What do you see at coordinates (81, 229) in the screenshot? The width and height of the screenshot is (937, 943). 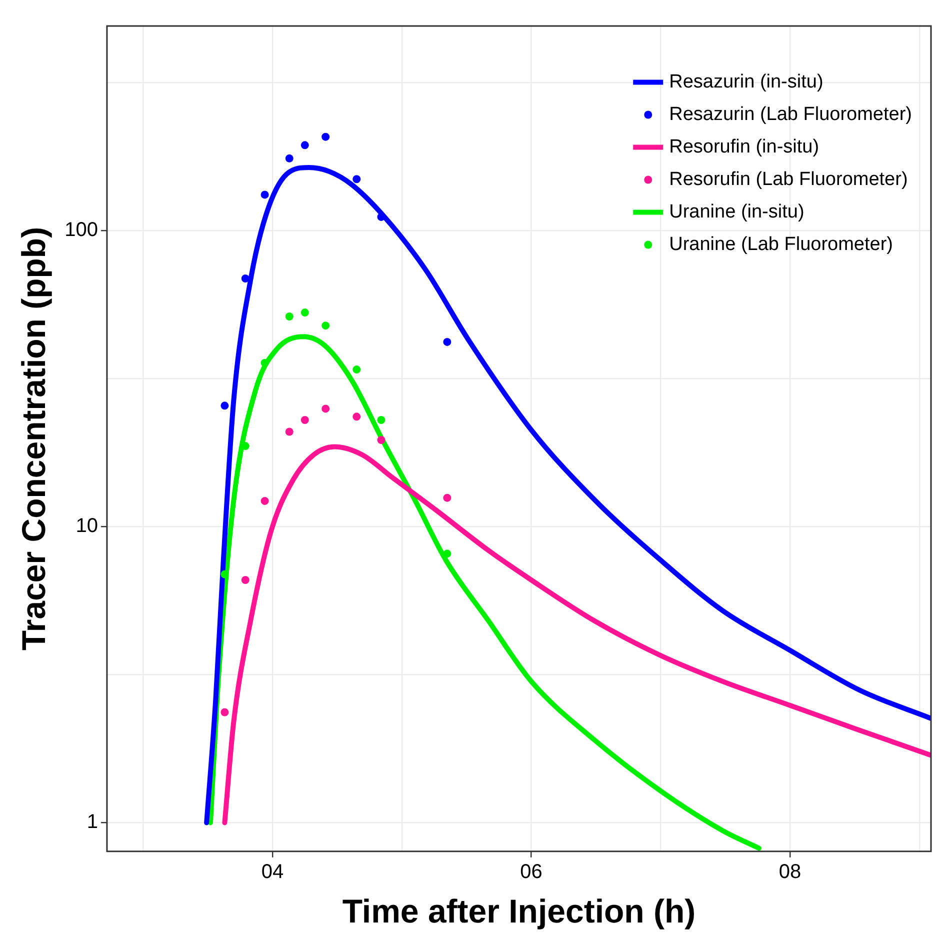 I see `y-tick-label: 100` at bounding box center [81, 229].